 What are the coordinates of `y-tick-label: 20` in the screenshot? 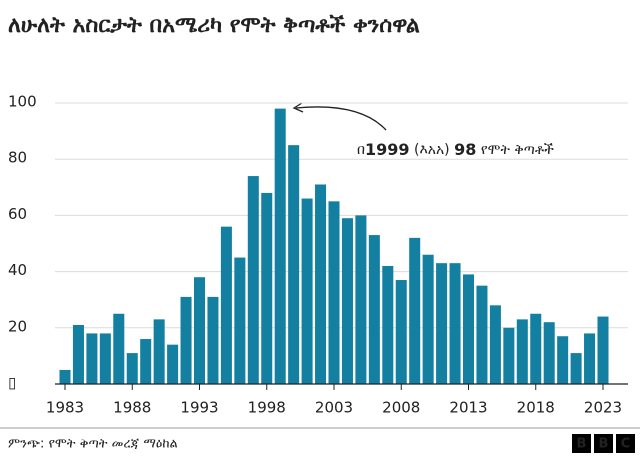 It's located at (17, 326).